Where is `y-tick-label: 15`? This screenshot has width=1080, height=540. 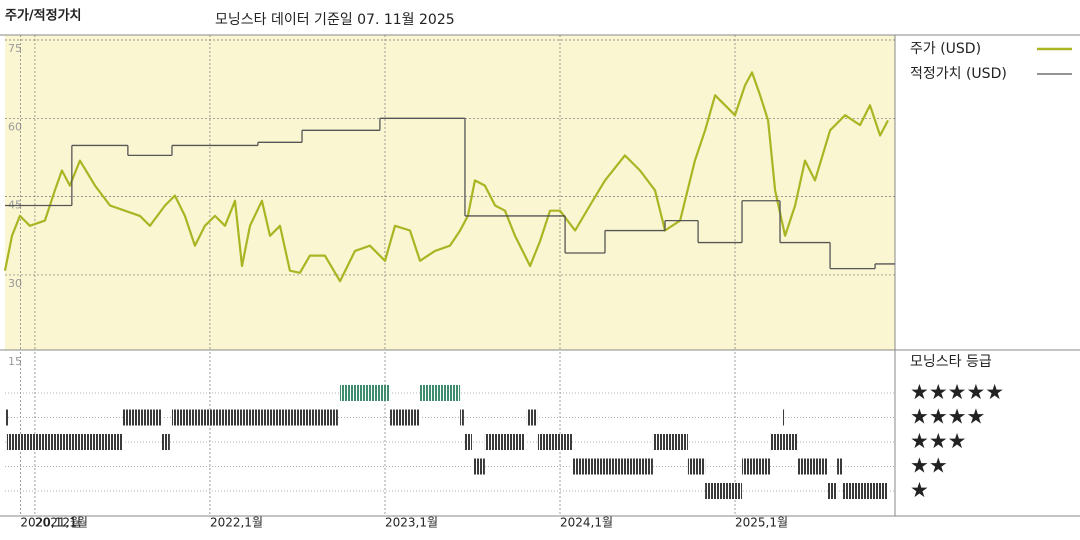 y-tick-label: 15 is located at coordinates (15, 361).